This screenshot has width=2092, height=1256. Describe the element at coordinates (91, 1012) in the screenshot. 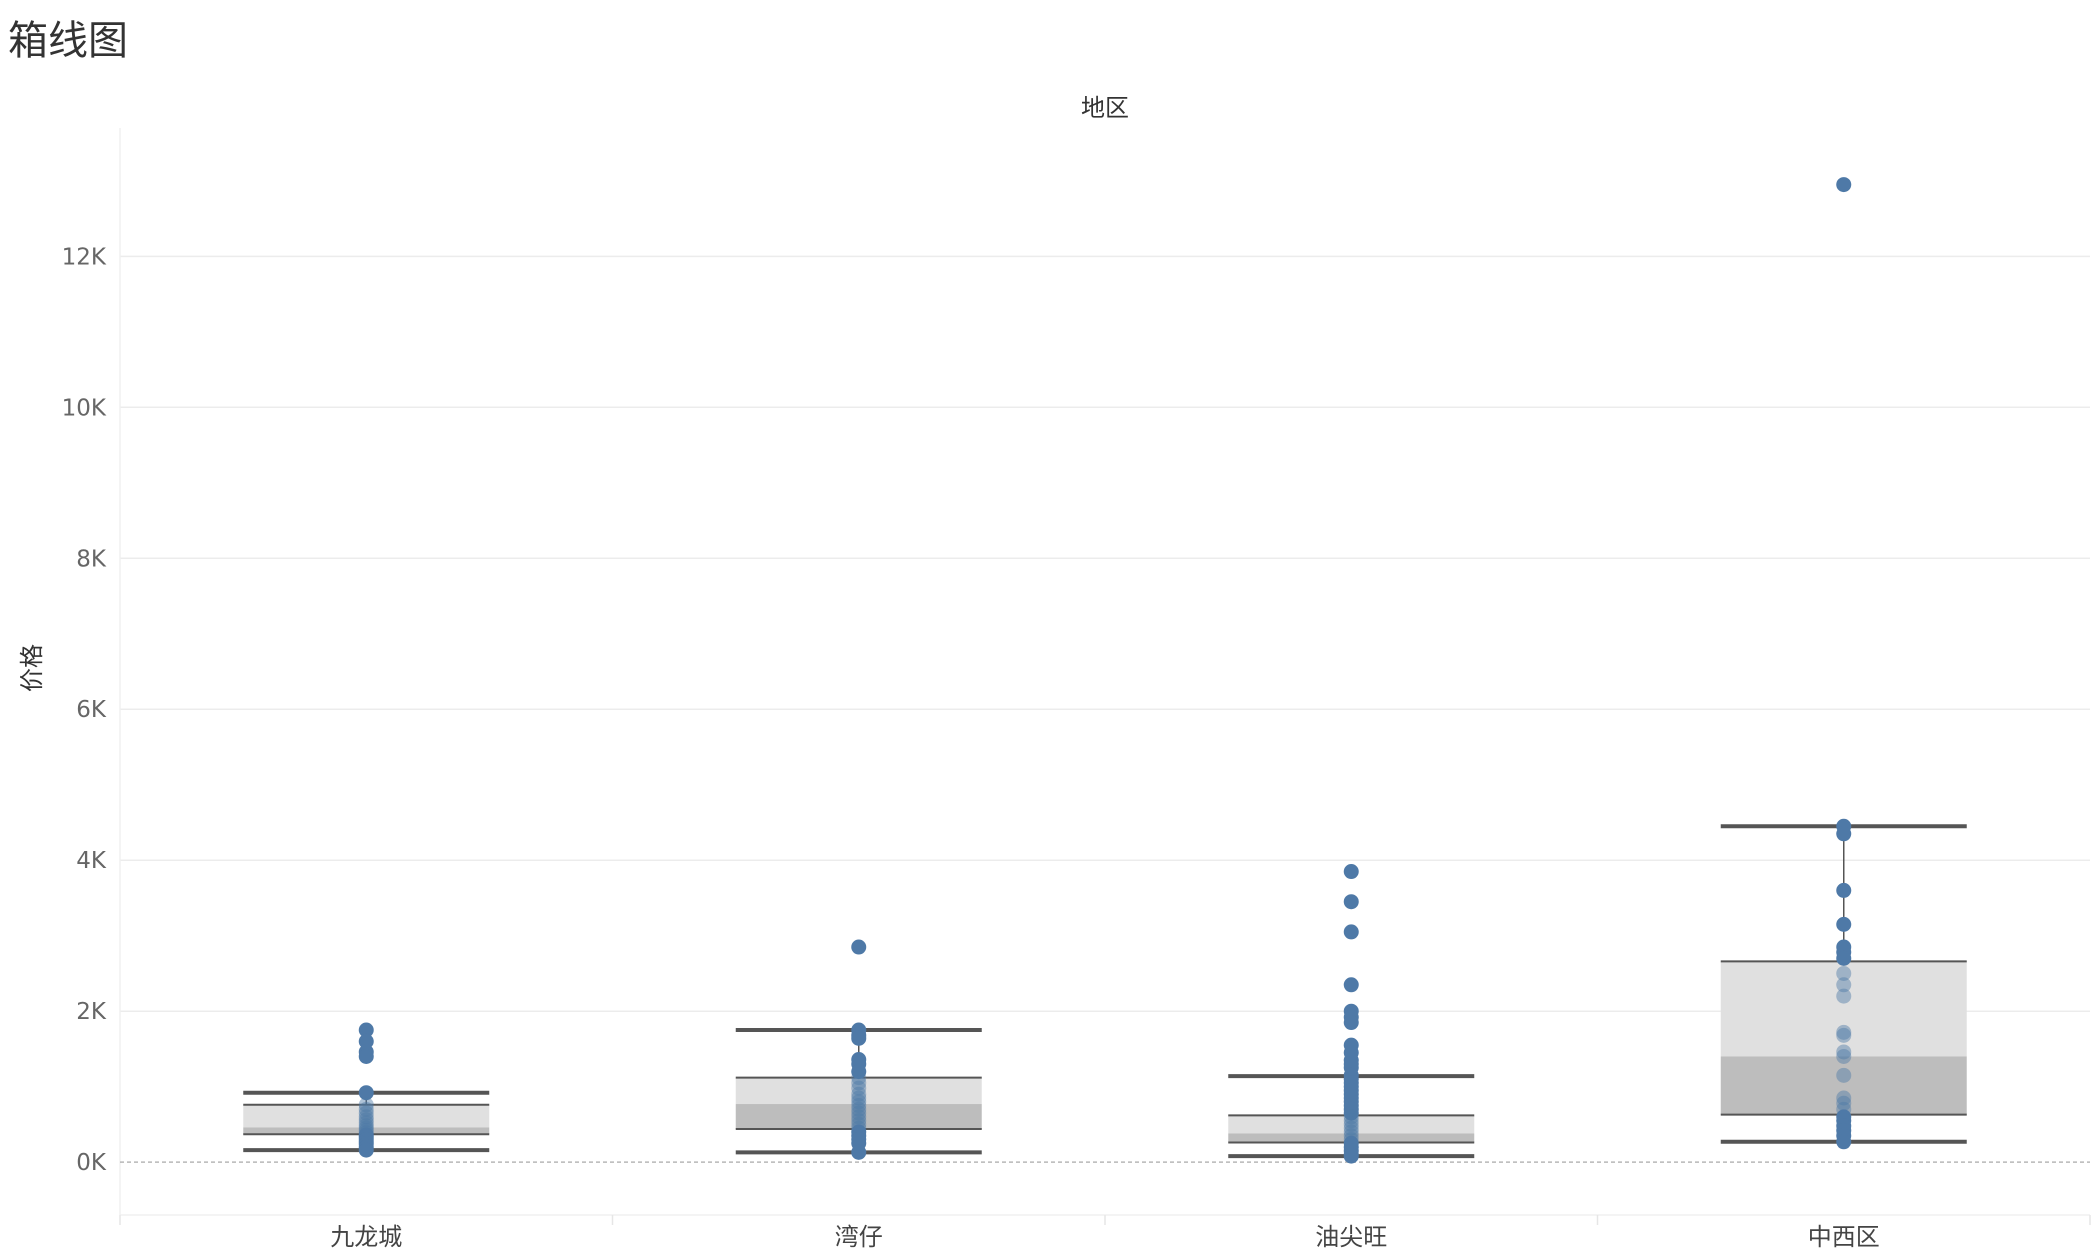

I see `y-tick-label: 2K` at that location.